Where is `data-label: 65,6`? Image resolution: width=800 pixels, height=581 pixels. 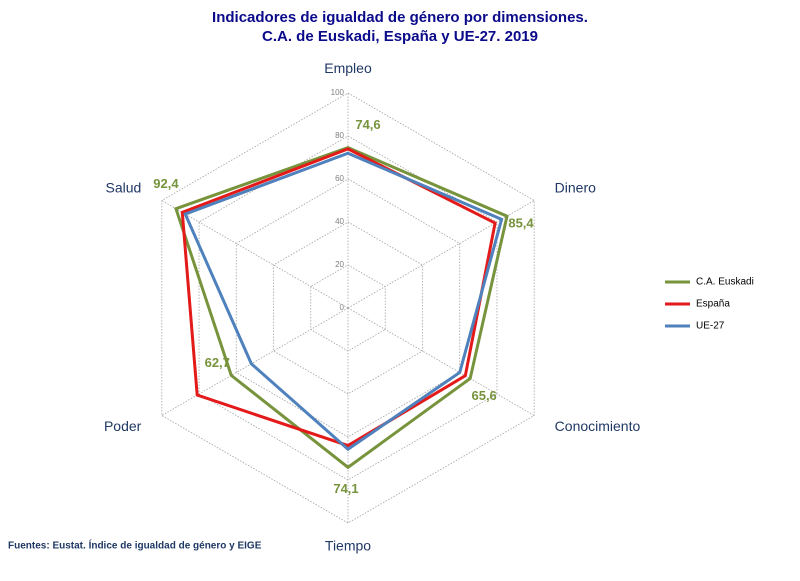
data-label: 65,6 is located at coordinates (483, 395).